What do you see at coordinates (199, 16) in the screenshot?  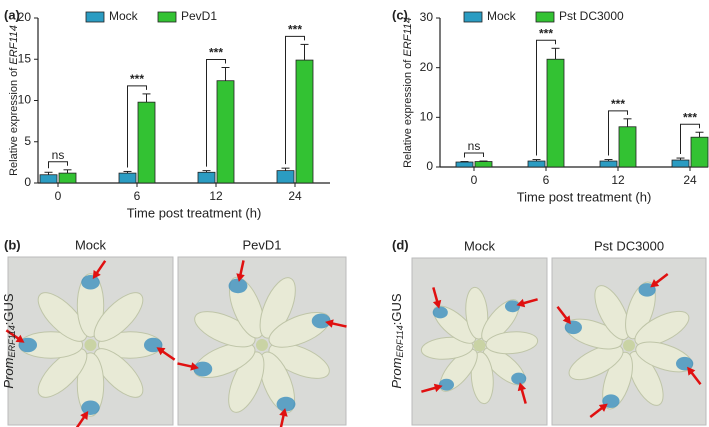 I see `legend-label: PevD1` at bounding box center [199, 16].